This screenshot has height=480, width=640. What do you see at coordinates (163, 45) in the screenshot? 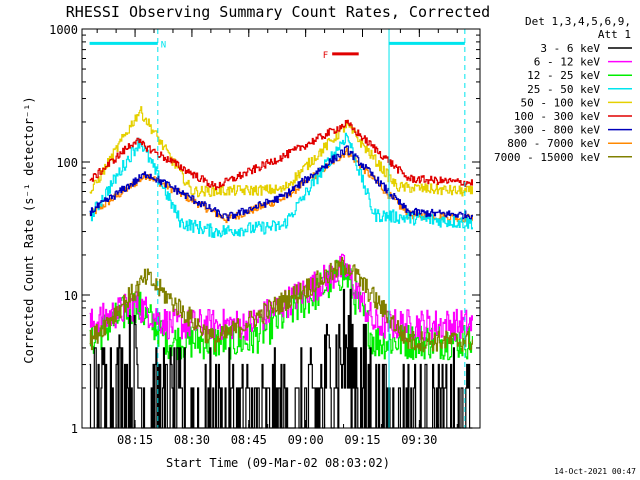
I see `flag-label-N: N` at bounding box center [163, 45].